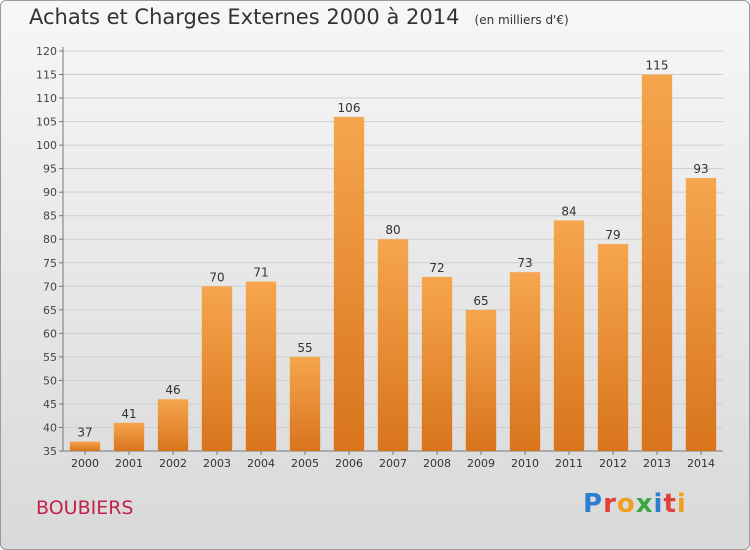 The width and height of the screenshot is (750, 550). Describe the element at coordinates (304, 348) in the screenshot. I see `data-label: 55` at that location.